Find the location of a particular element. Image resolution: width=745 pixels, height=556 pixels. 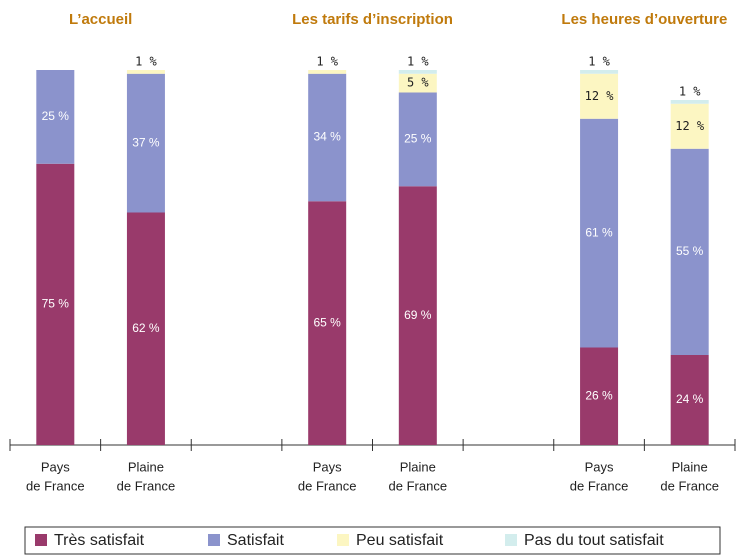

value-label: 75 % is located at coordinates (56, 304).